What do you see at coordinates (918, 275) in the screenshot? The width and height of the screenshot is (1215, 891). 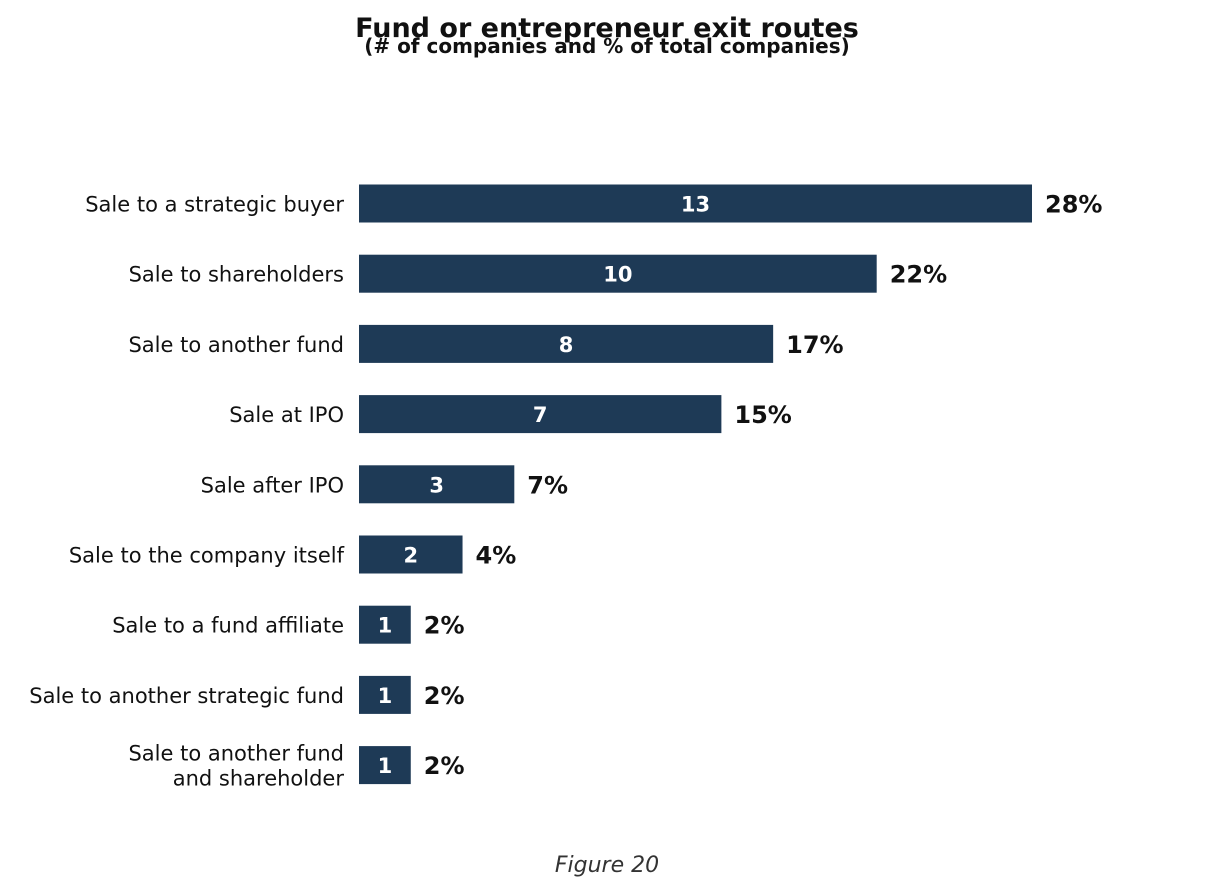 I see `bar-percent-label: 22%` at bounding box center [918, 275].